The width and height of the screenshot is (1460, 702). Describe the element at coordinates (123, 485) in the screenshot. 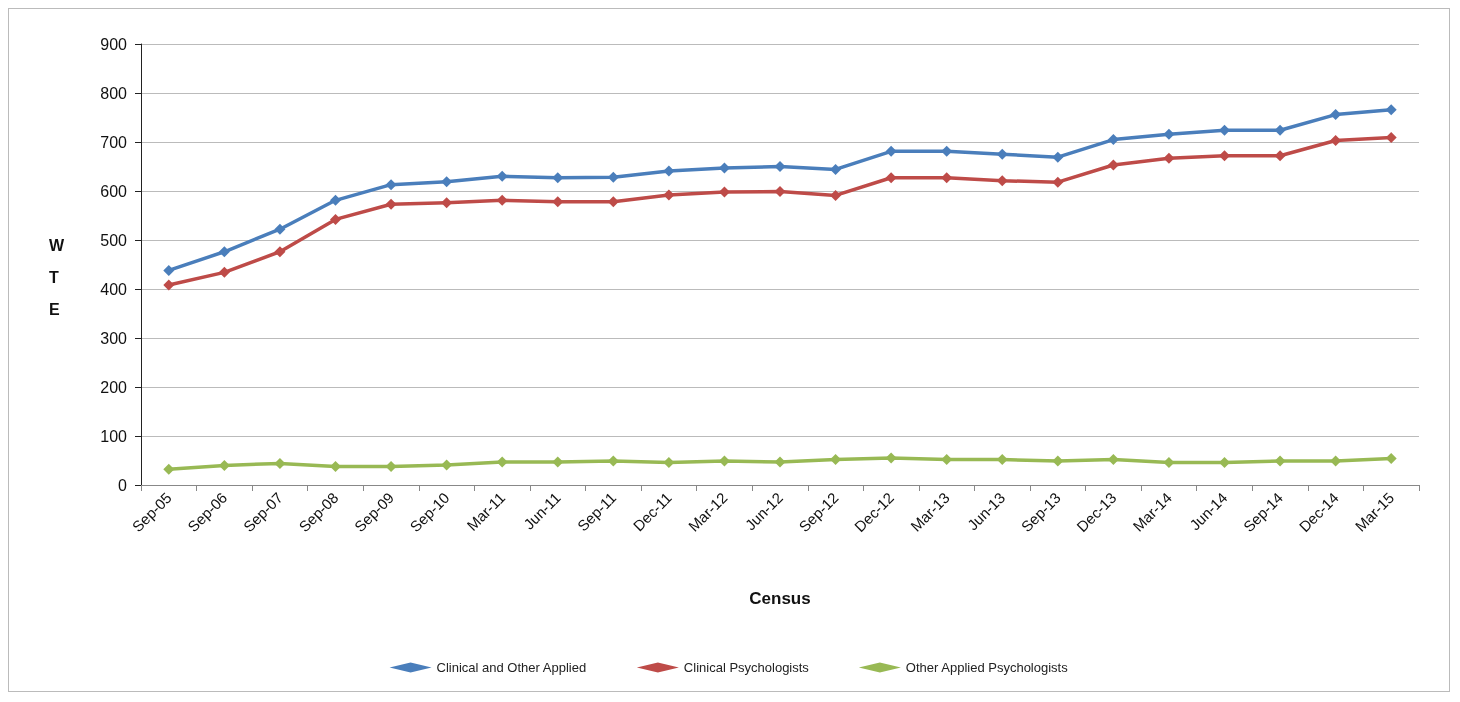

I see `y-tick-label: 0` at that location.